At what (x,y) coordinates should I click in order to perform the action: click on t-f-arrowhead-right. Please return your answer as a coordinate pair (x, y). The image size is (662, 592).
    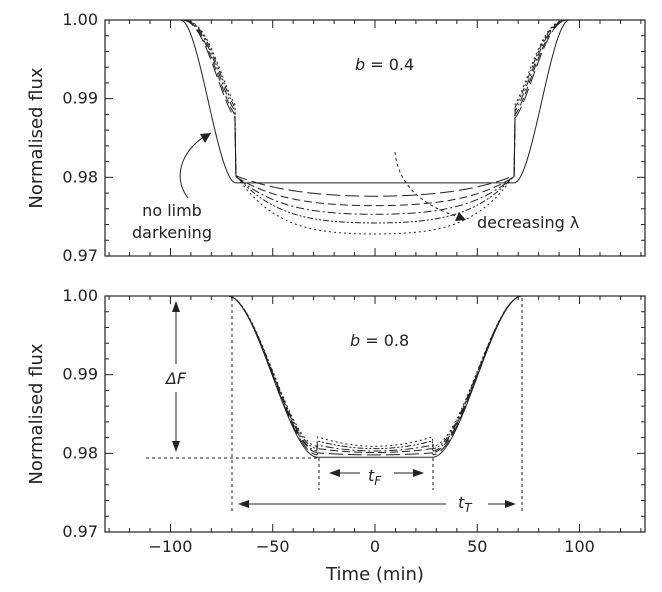
    Looking at the image, I should click on (418, 473).